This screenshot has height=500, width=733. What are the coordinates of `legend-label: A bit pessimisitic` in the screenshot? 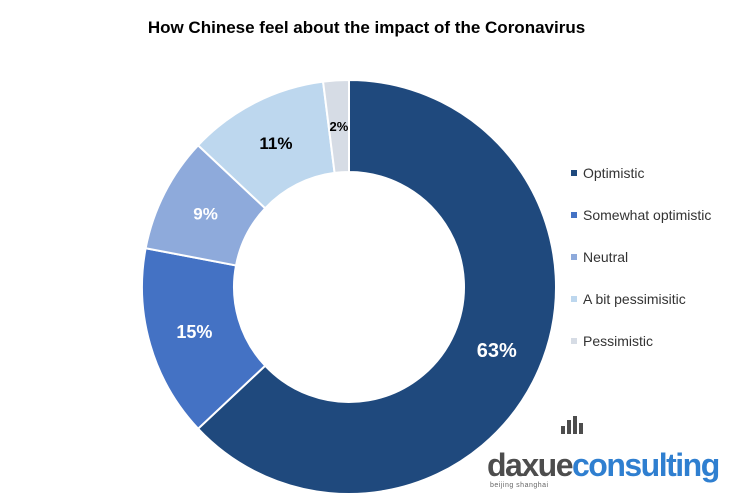 It's located at (634, 299).